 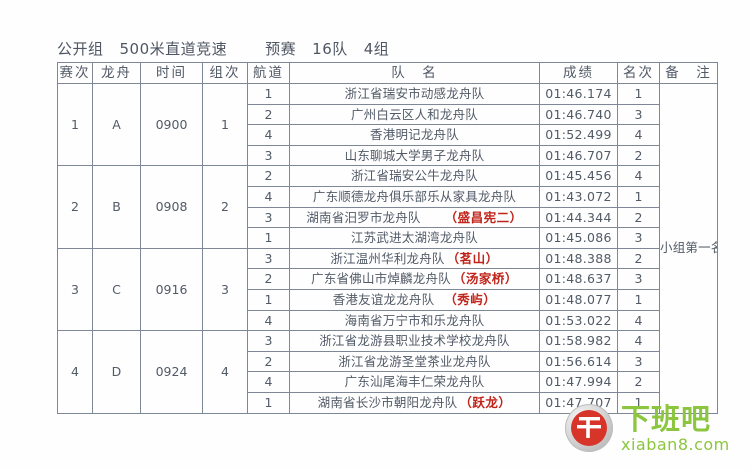 What do you see at coordinates (470, 299) in the screenshot?
I see `team-annotation: （秀屿）` at bounding box center [470, 299].